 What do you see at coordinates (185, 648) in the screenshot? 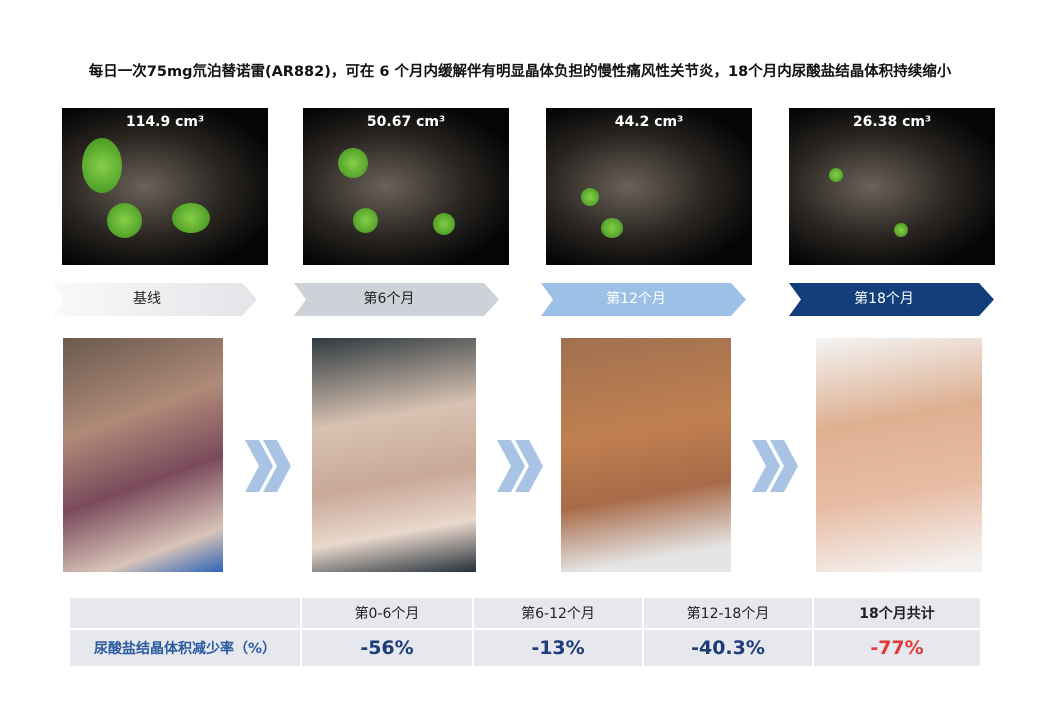
I see `row-label: 尿酸盐结晶体积减少率（%）` at bounding box center [185, 648].